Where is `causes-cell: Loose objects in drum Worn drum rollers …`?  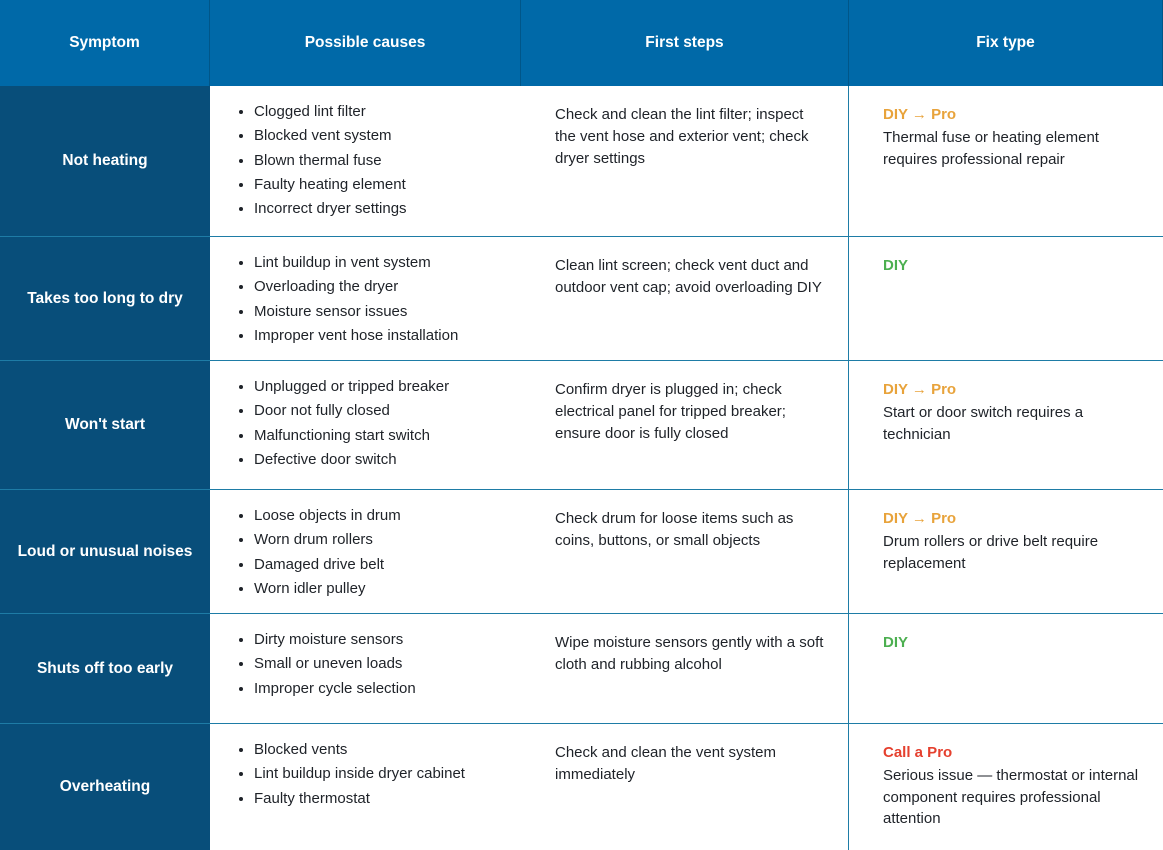
causes-cell: Loose objects in drum Worn drum rollers … is located at coordinates (365, 551).